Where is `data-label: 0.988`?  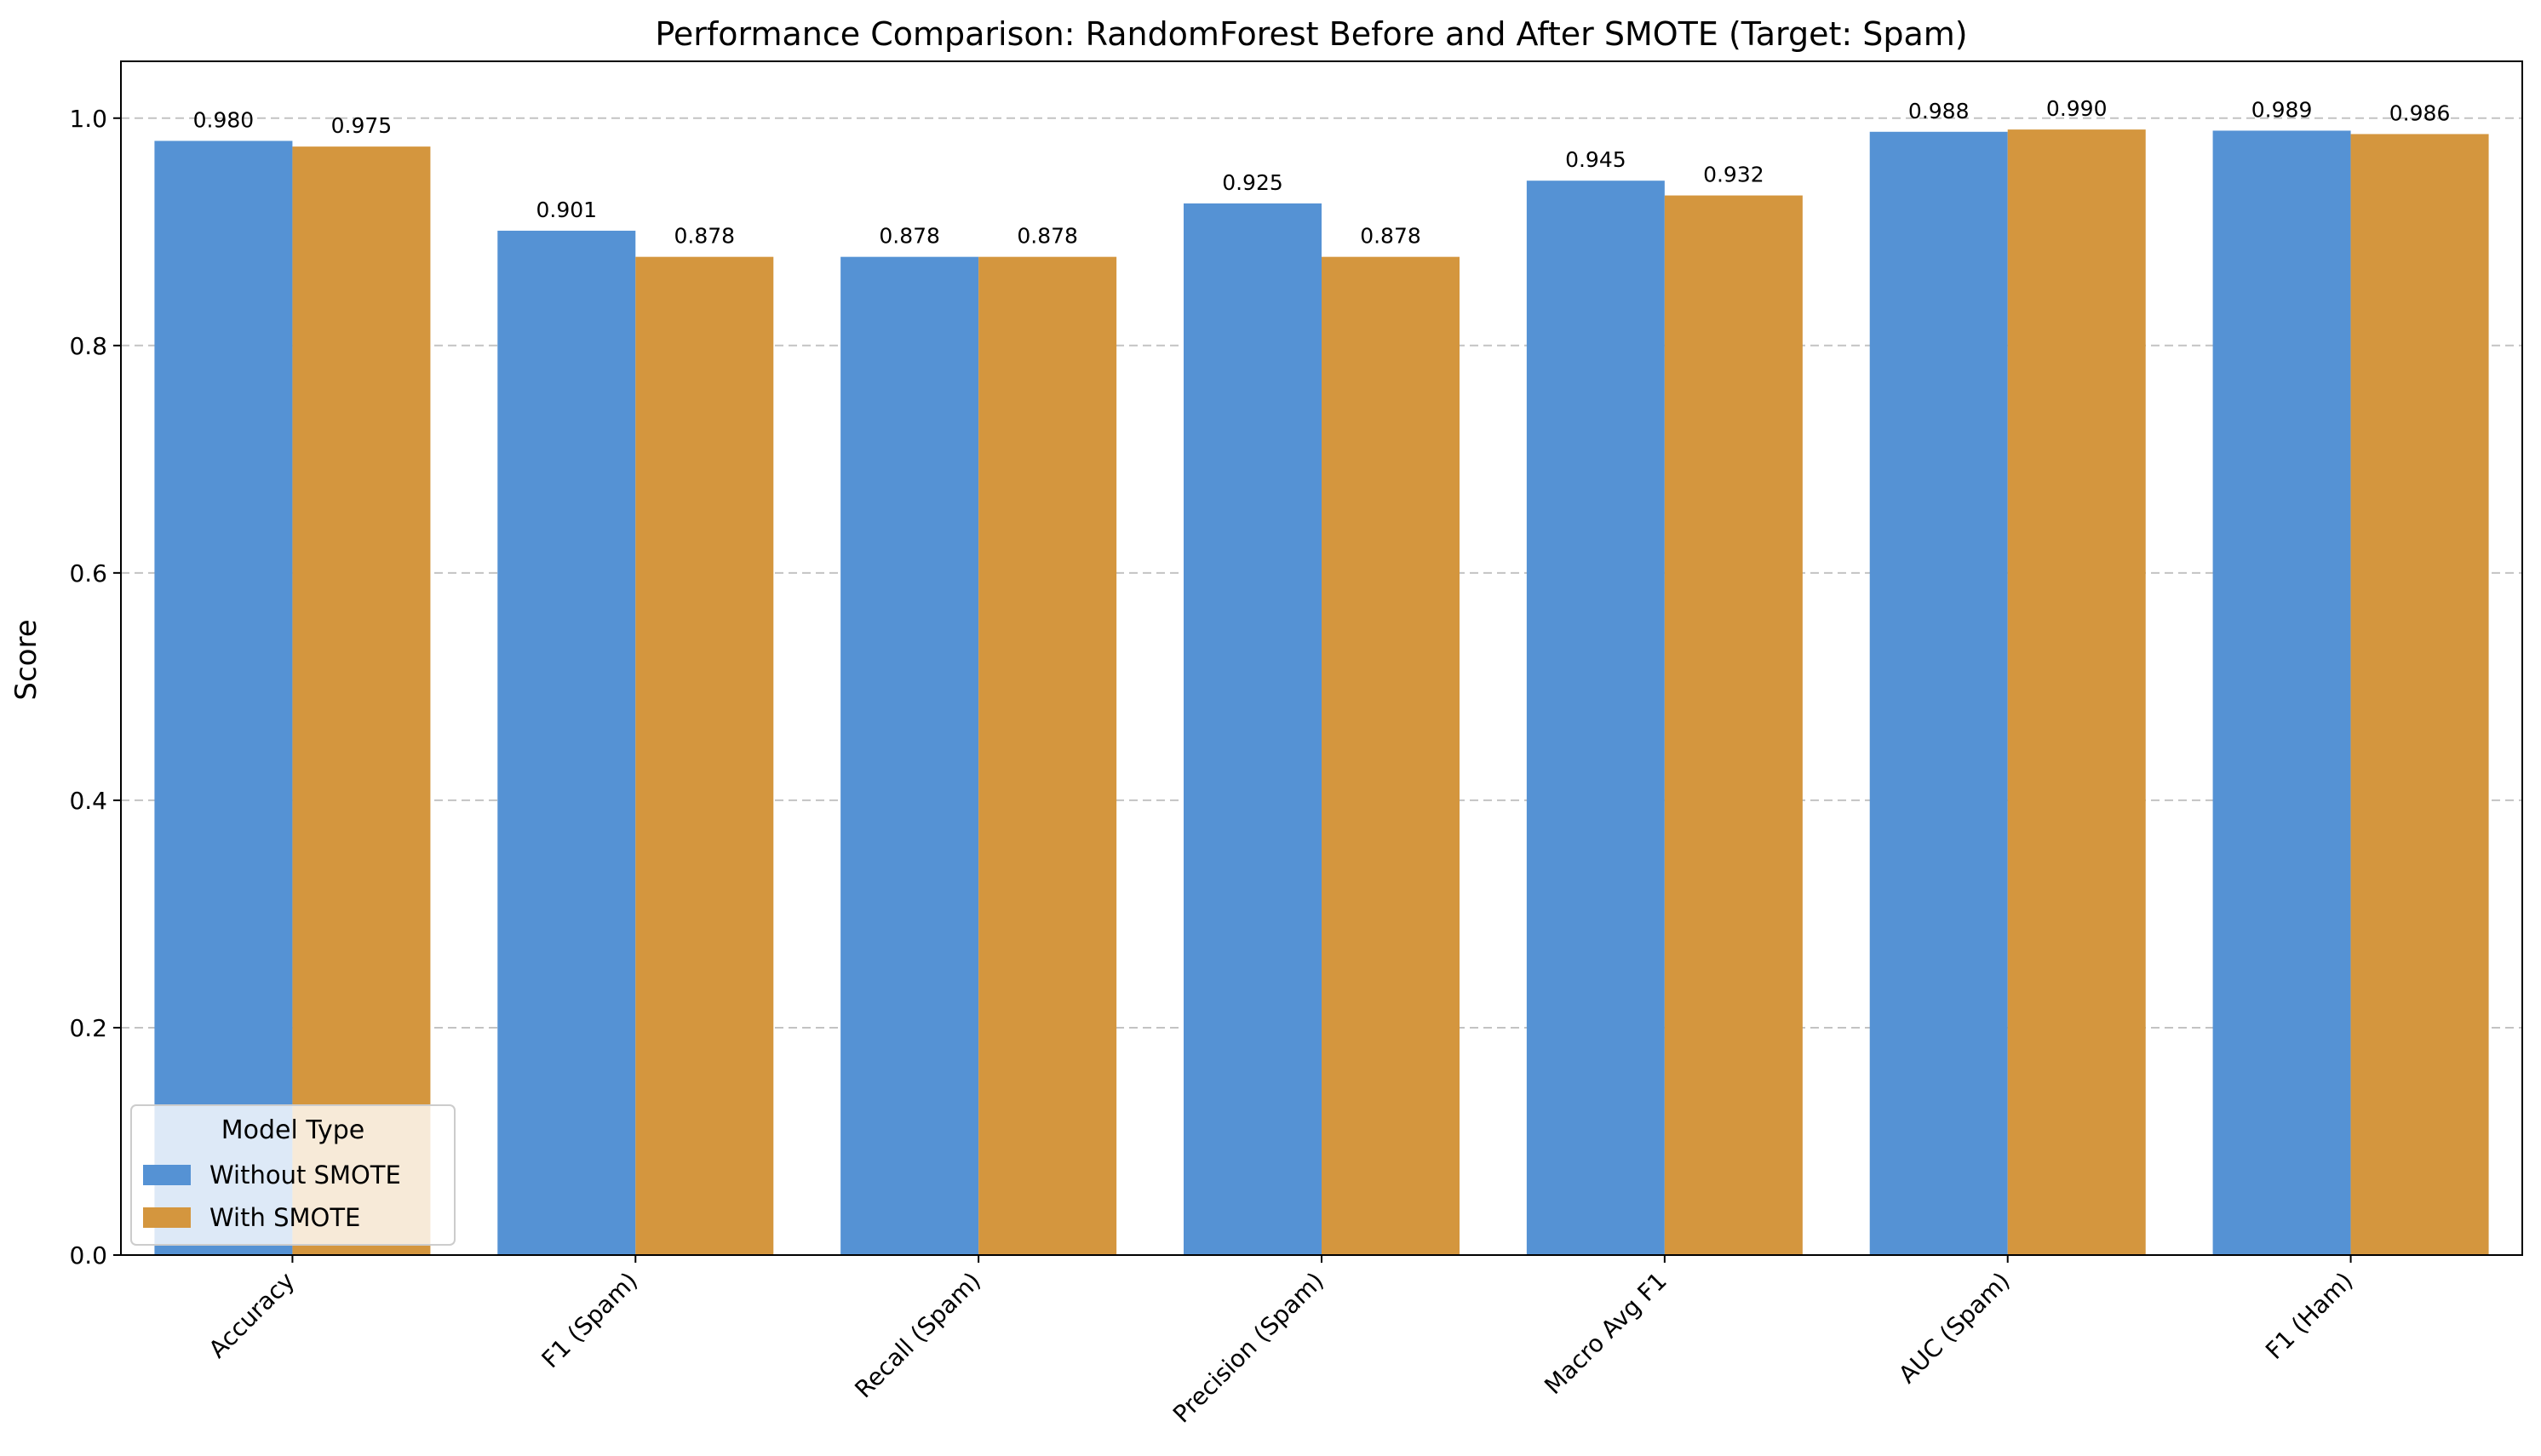
data-label: 0.988 is located at coordinates (1939, 111).